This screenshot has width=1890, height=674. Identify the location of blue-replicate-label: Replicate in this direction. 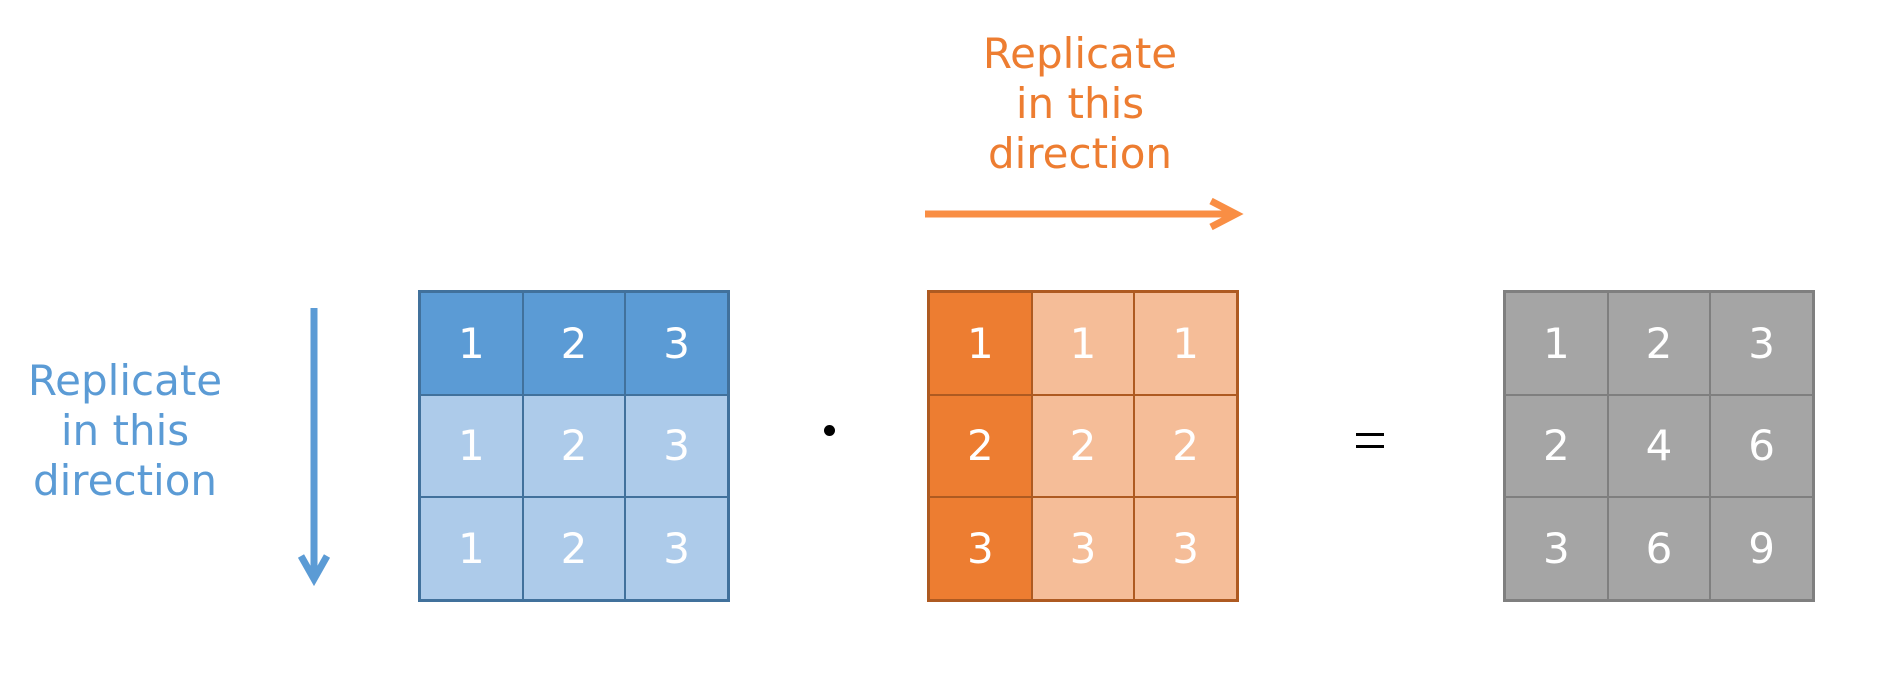
(125, 431).